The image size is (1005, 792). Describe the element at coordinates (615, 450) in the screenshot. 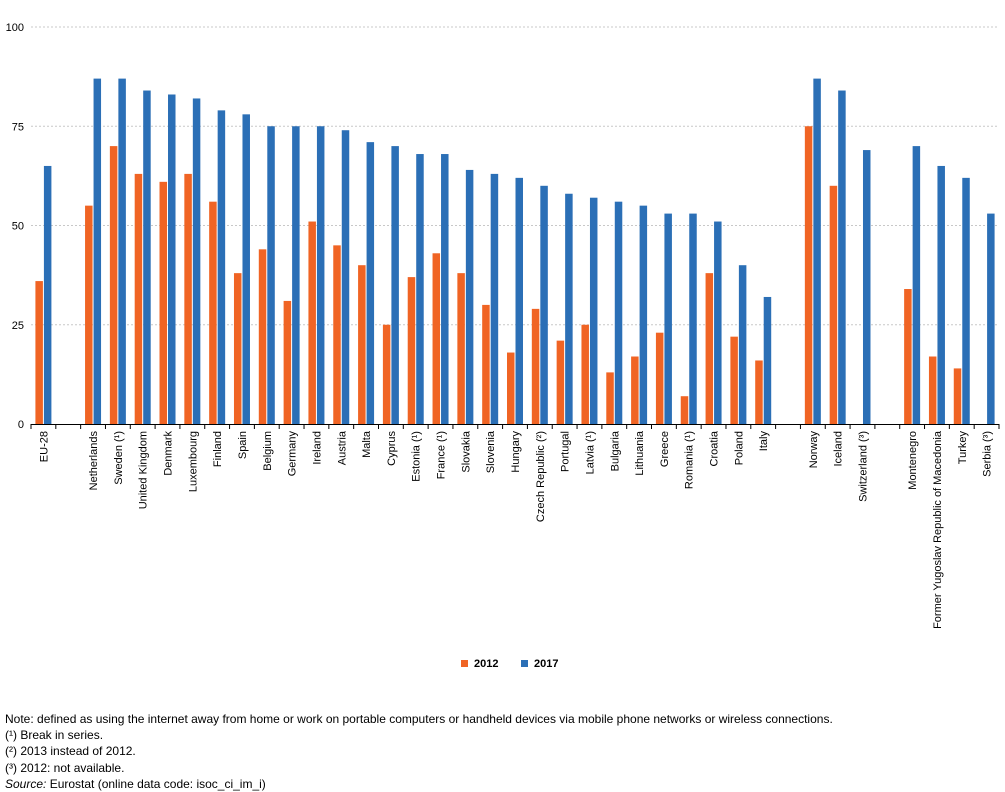

I see `x-tick-label: Bulgaria` at that location.